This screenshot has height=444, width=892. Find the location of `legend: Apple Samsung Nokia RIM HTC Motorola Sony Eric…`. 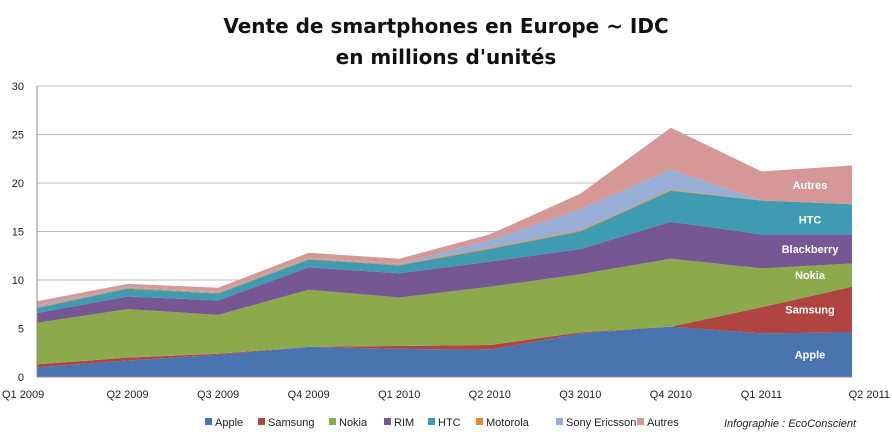

legend: Apple Samsung Nokia RIM HTC Motorola Sony Eric… is located at coordinates (442, 423).